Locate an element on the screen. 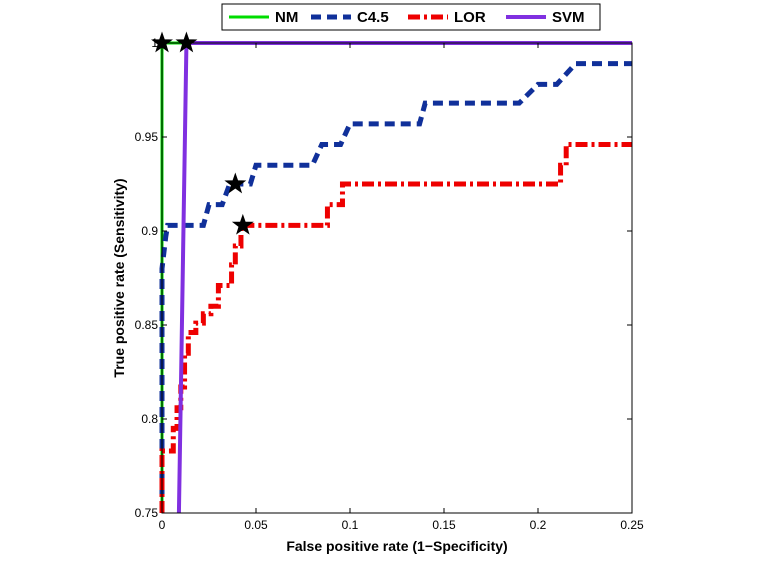 This screenshot has width=768, height=577. y-tick-label: 1 is located at coordinates (154, 43).